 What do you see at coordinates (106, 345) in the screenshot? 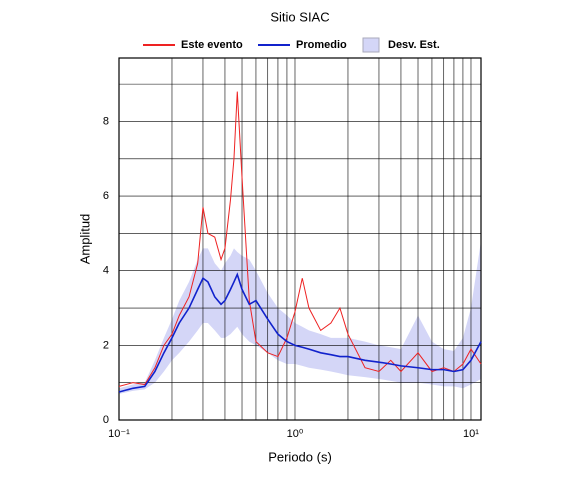
I see `y-tick-label: 2` at bounding box center [106, 345].